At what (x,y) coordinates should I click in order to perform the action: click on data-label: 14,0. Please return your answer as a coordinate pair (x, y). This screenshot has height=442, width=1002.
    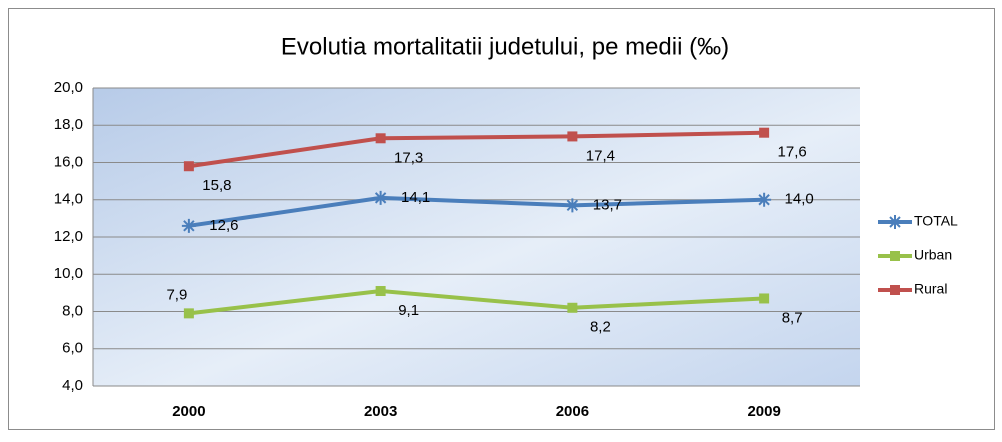
    Looking at the image, I should click on (799, 199).